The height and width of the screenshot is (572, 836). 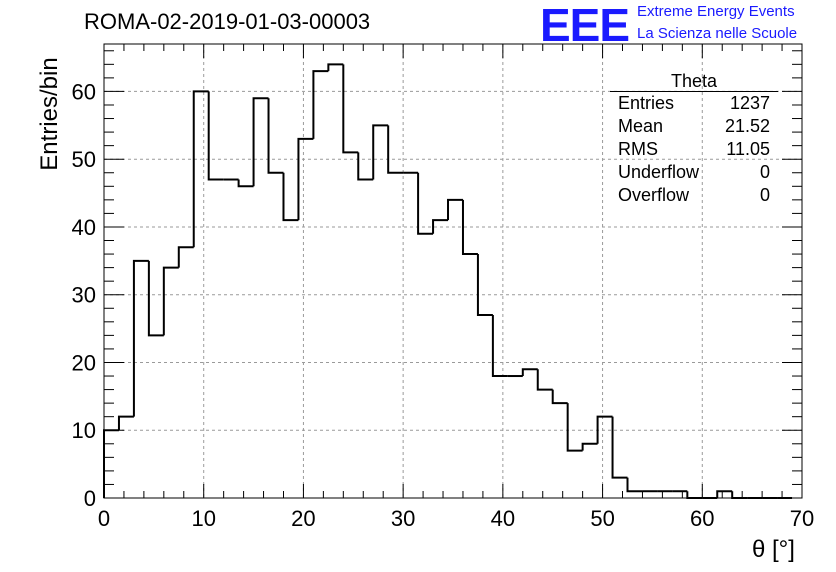 I want to click on chart-title: ROMA-02-2019-01-03-00003, so click(x=227, y=21).